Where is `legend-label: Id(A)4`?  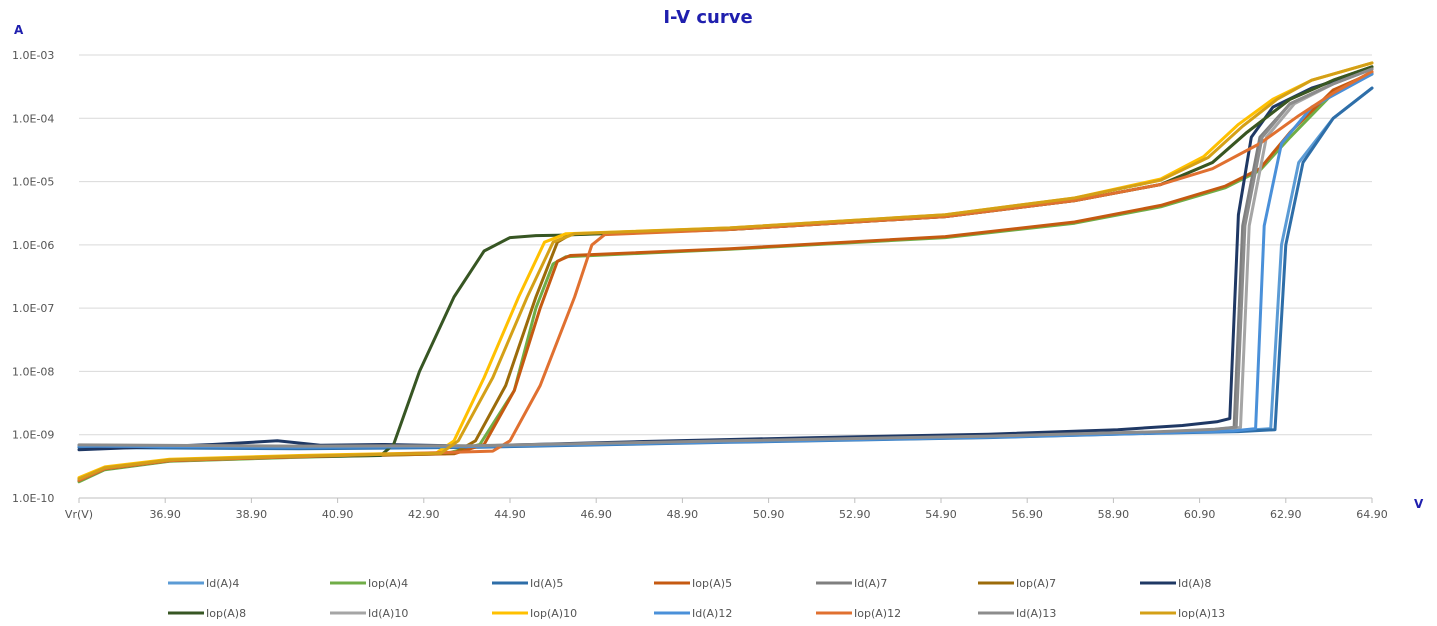
legend-label: Id(A)4 is located at coordinates (222, 583).